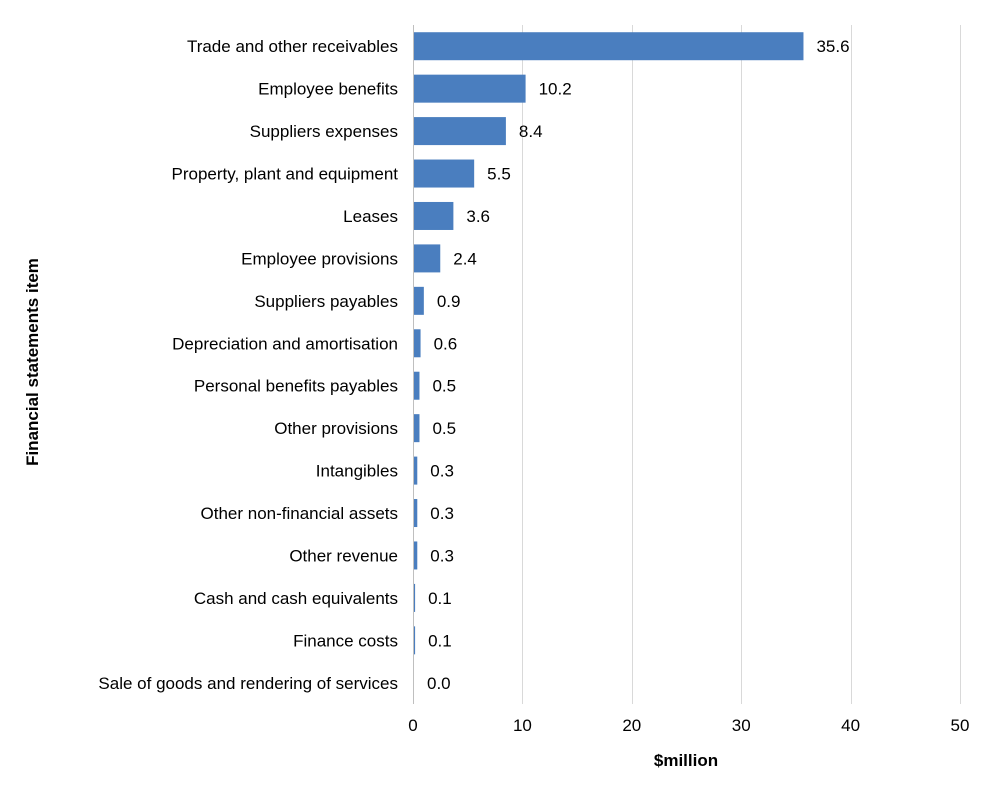 The image size is (995, 795). I want to click on category-label: Employee benefits, so click(328, 89).